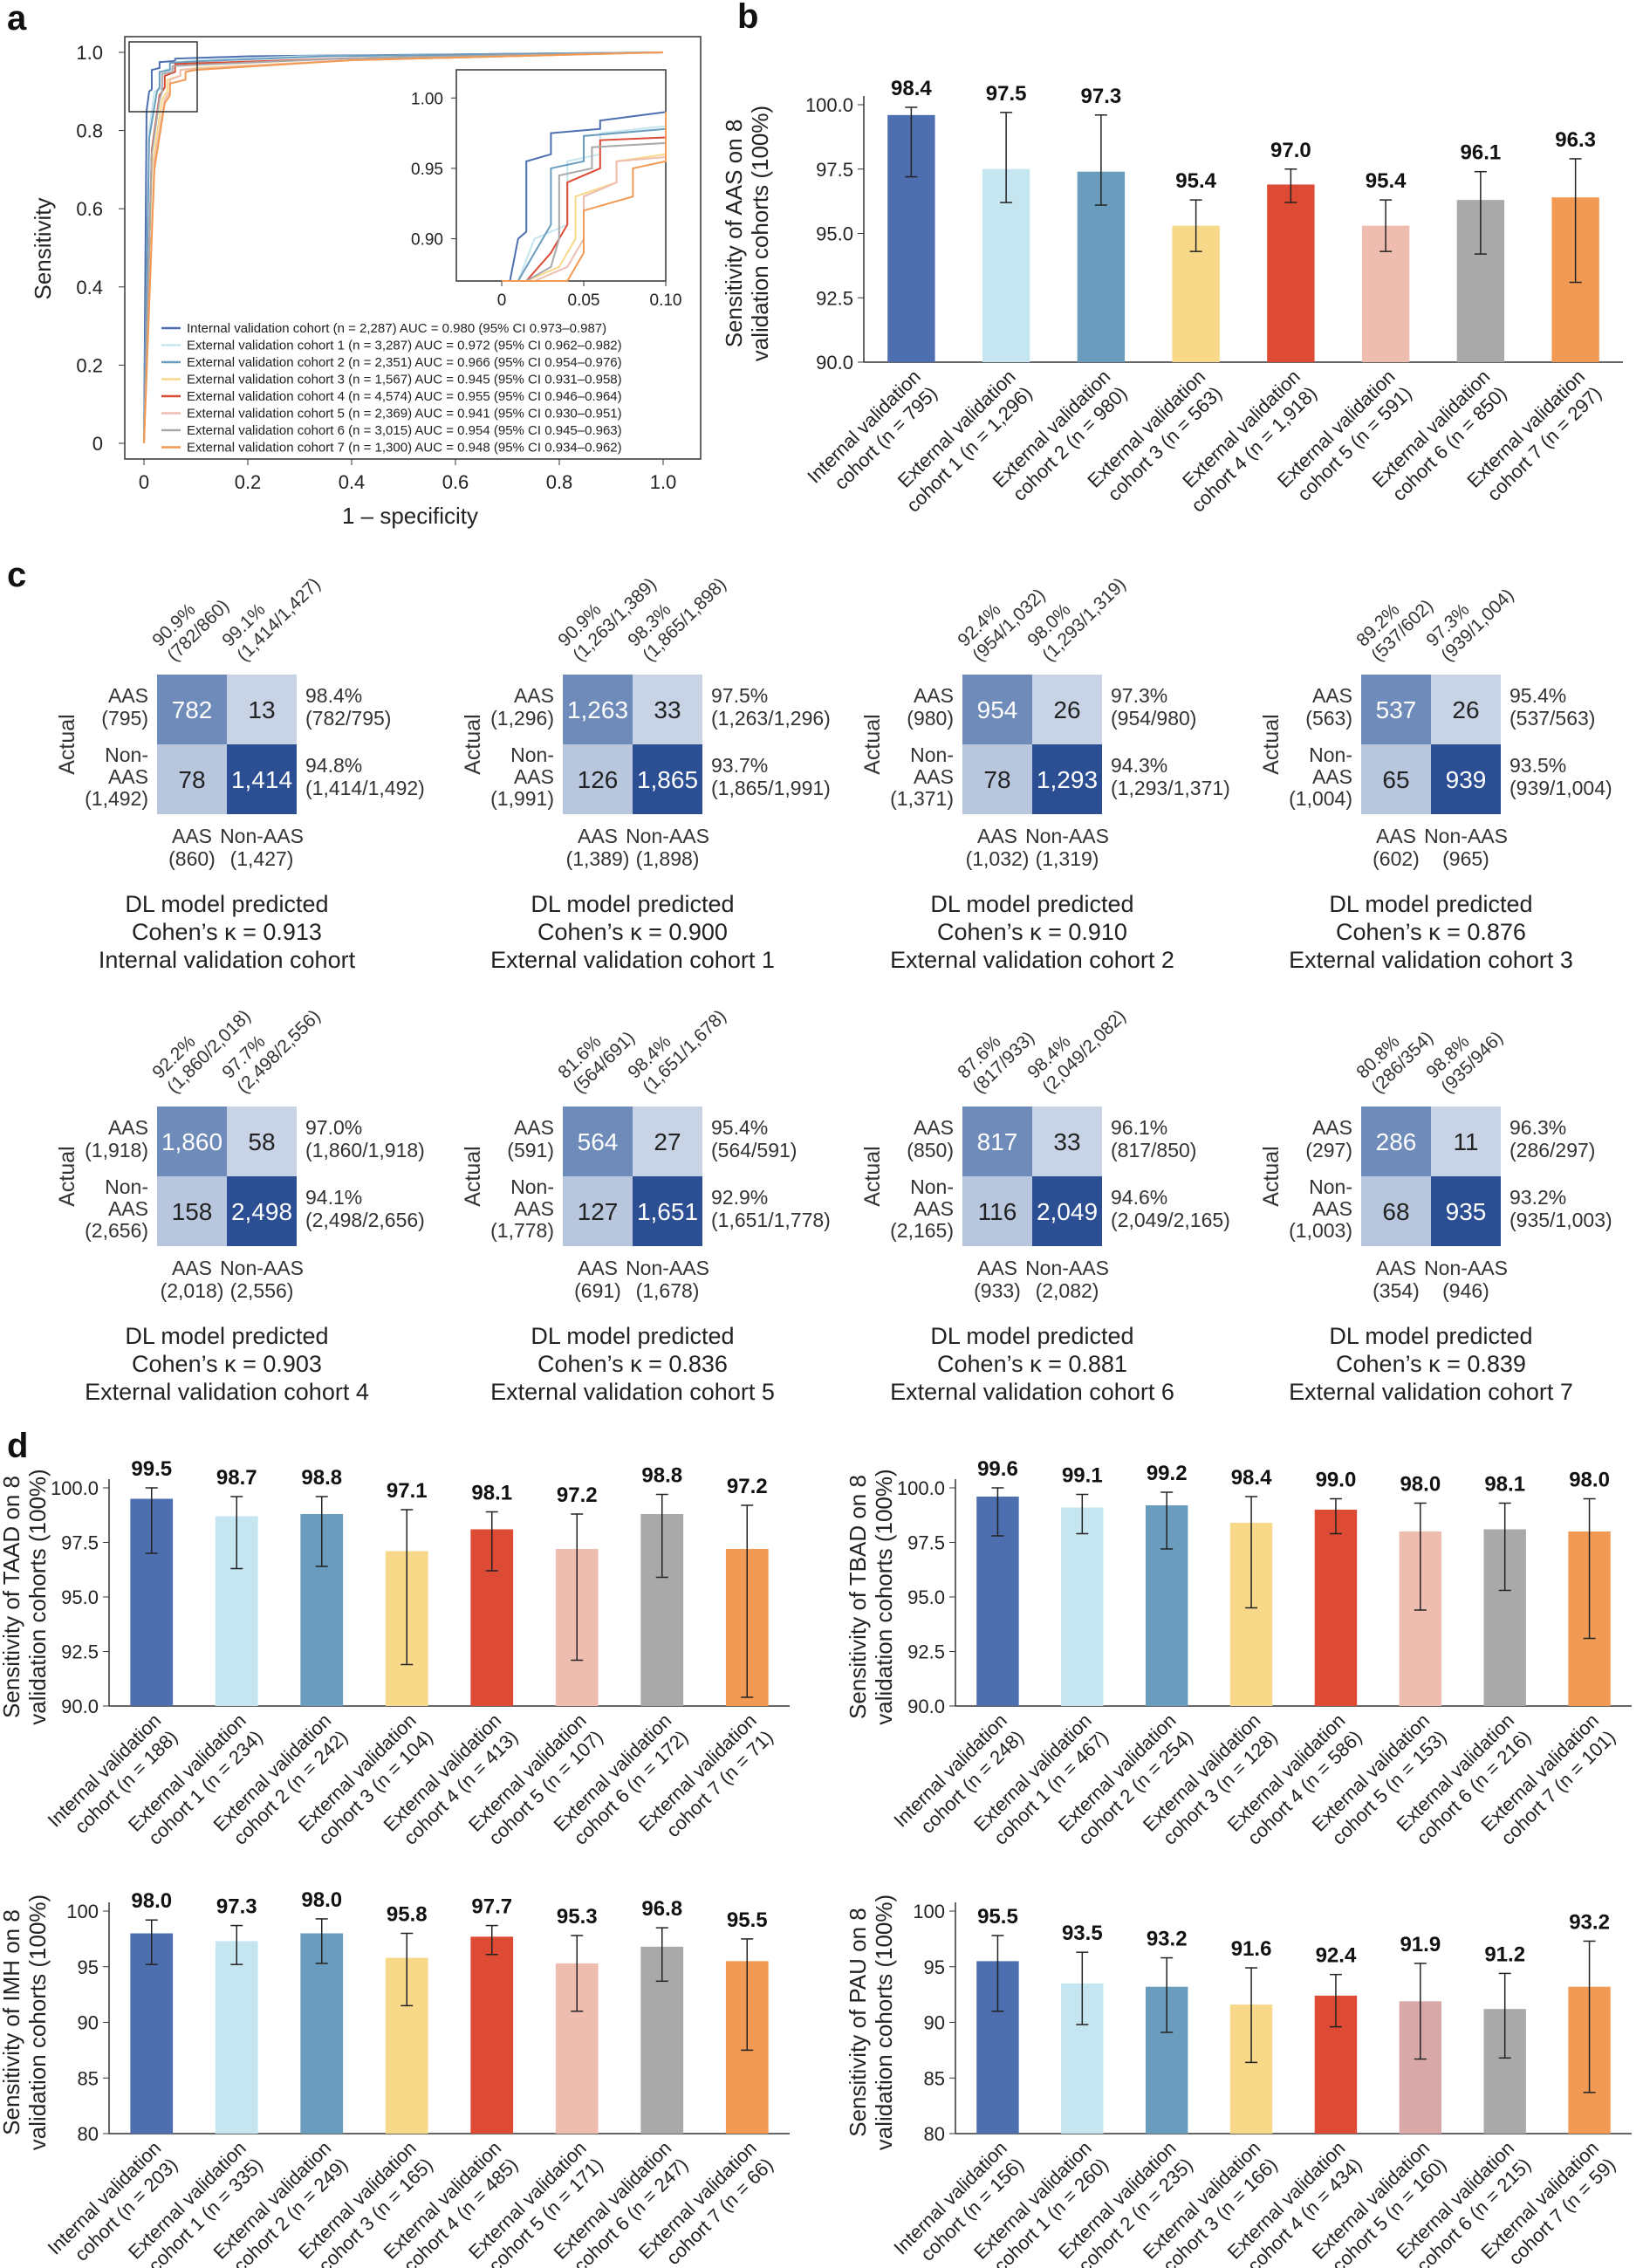 The height and width of the screenshot is (2268, 1643). What do you see at coordinates (932, 754) in the screenshot?
I see `cm-row-label-nonaas: Non-` at bounding box center [932, 754].